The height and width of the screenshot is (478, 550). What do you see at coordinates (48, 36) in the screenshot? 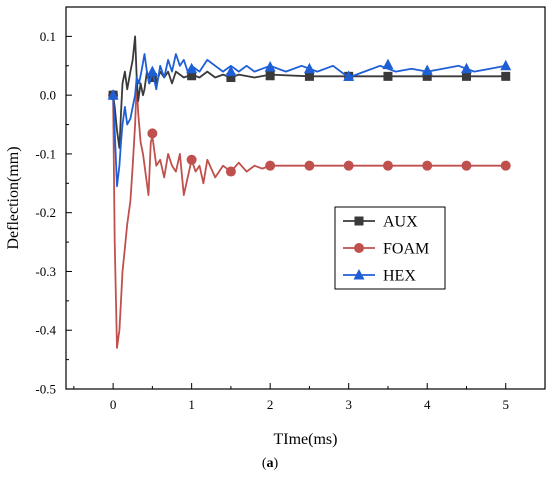
I see `y-tick-label: 0.1` at bounding box center [48, 36].